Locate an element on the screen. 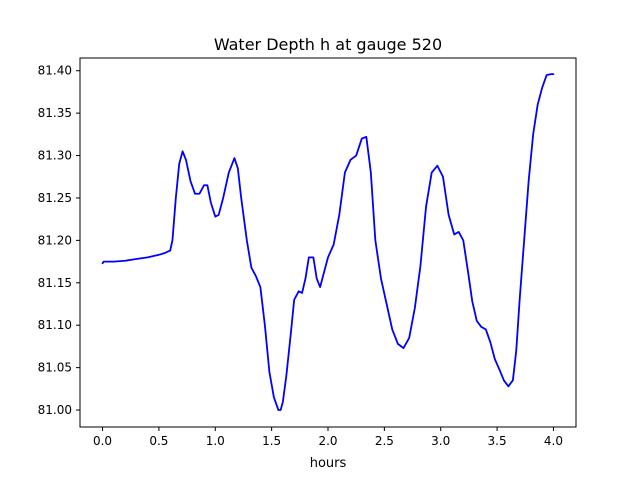 Image resolution: width=640 pixels, height=484 pixels. x-tick-label: 3.5 is located at coordinates (497, 441).